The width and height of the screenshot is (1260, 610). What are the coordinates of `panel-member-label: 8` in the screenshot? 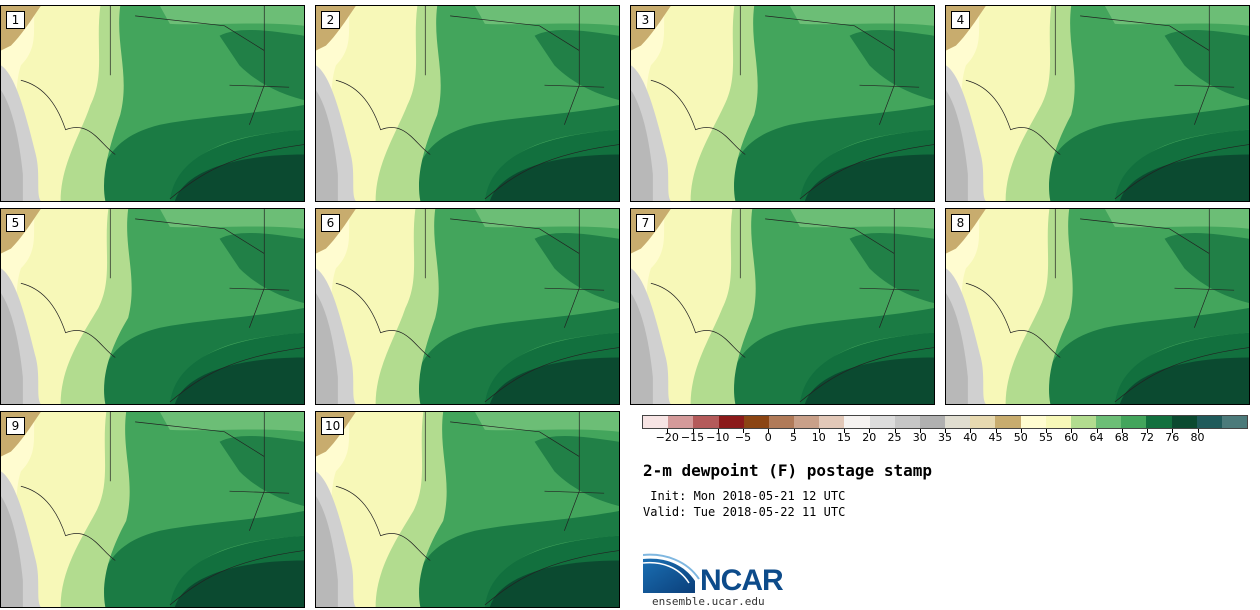 It's located at (960, 223).